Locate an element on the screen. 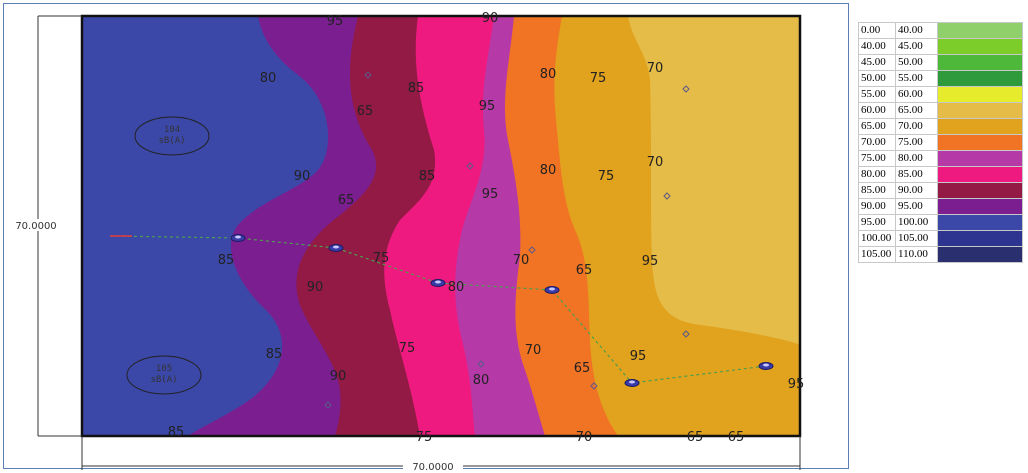  legend-high-value: 80.00 is located at coordinates (916, 158).